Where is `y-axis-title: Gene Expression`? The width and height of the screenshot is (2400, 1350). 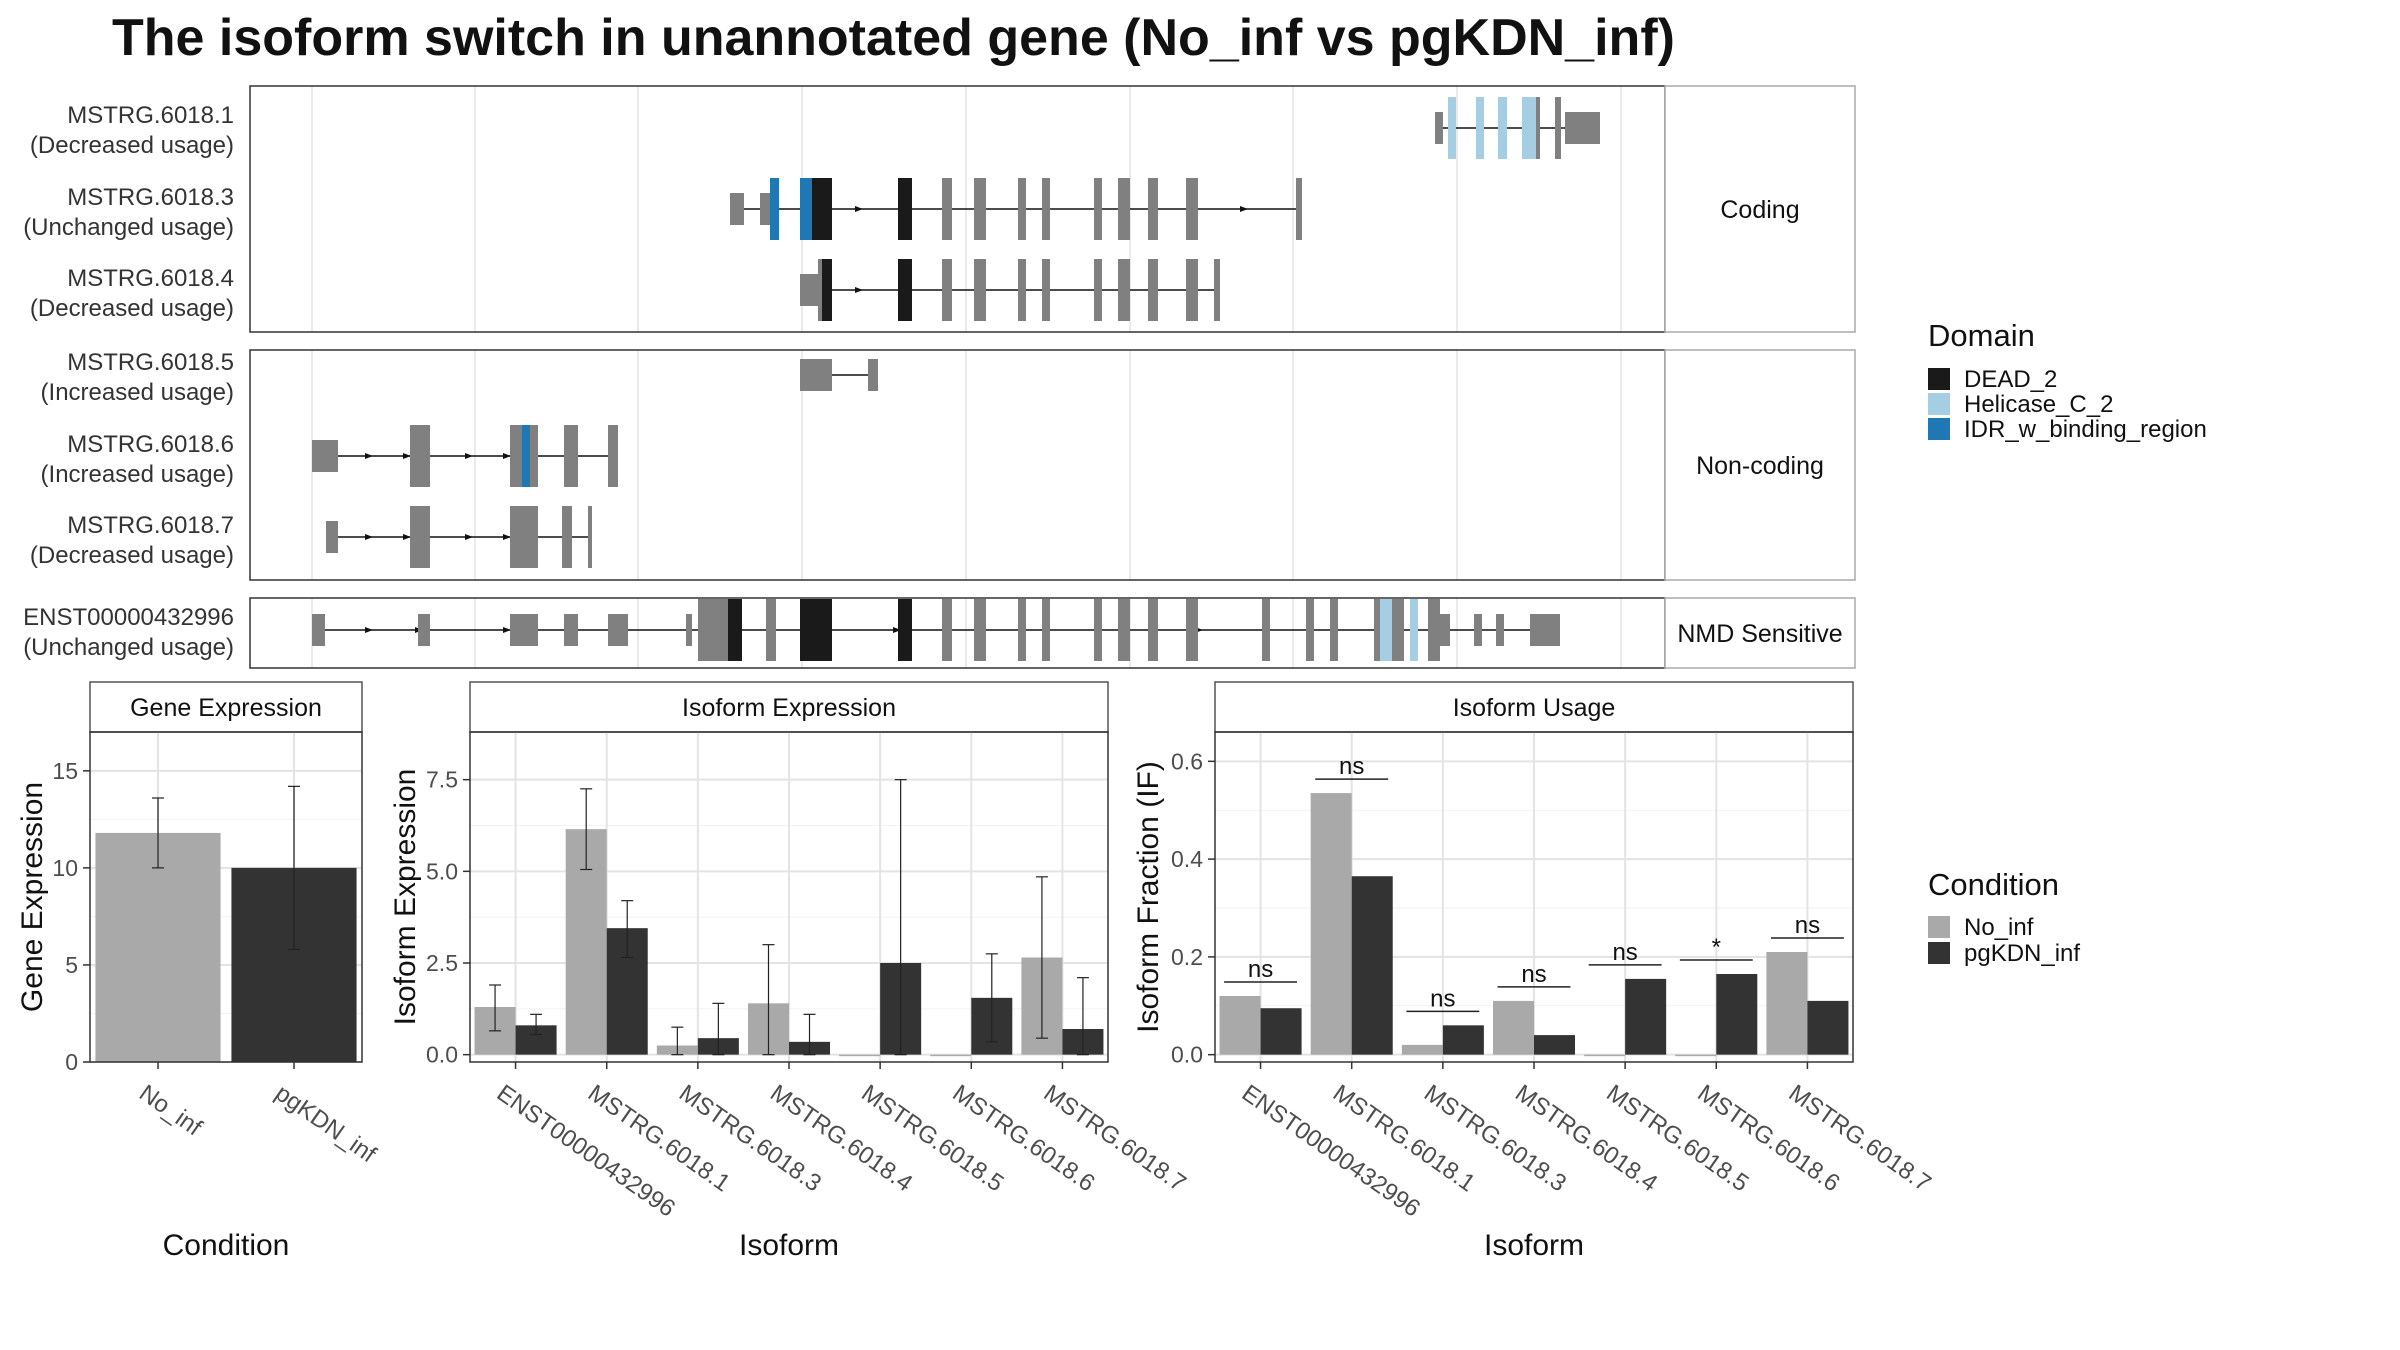 y-axis-title: Gene Expression is located at coordinates (32, 897).